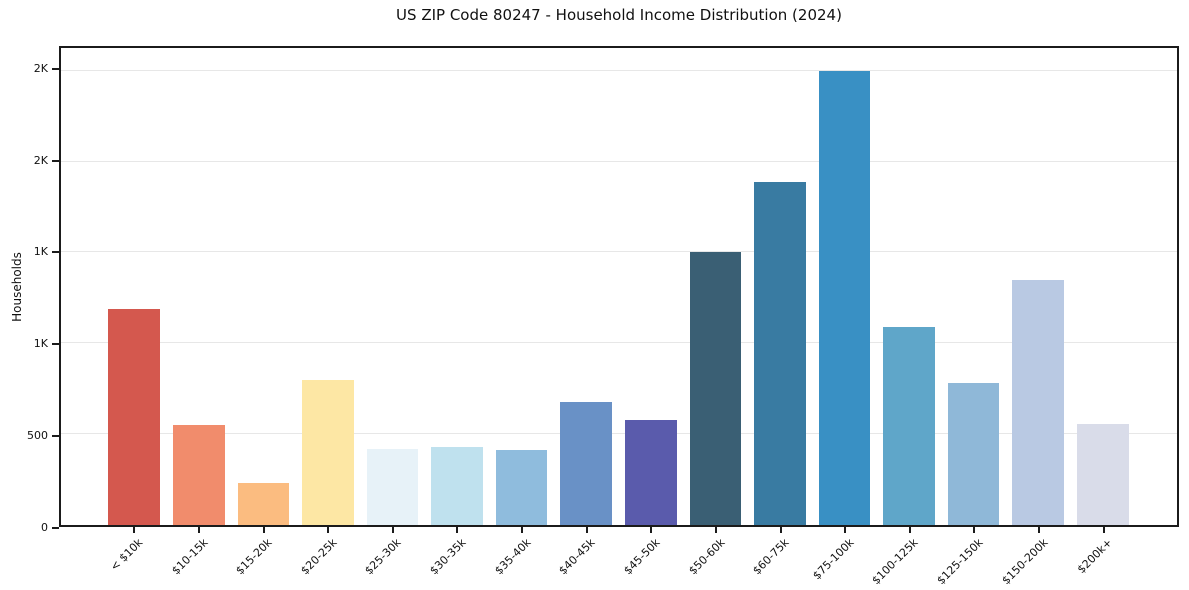 The width and height of the screenshot is (1189, 590). I want to click on bar-60-75k, so click(780, 353).